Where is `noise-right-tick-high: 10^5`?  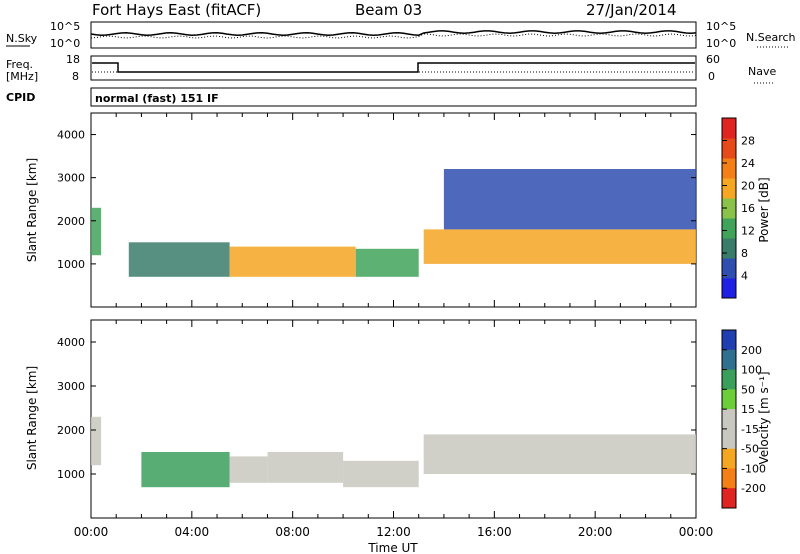
noise-right-tick-high: 10^5 is located at coordinates (721, 26).